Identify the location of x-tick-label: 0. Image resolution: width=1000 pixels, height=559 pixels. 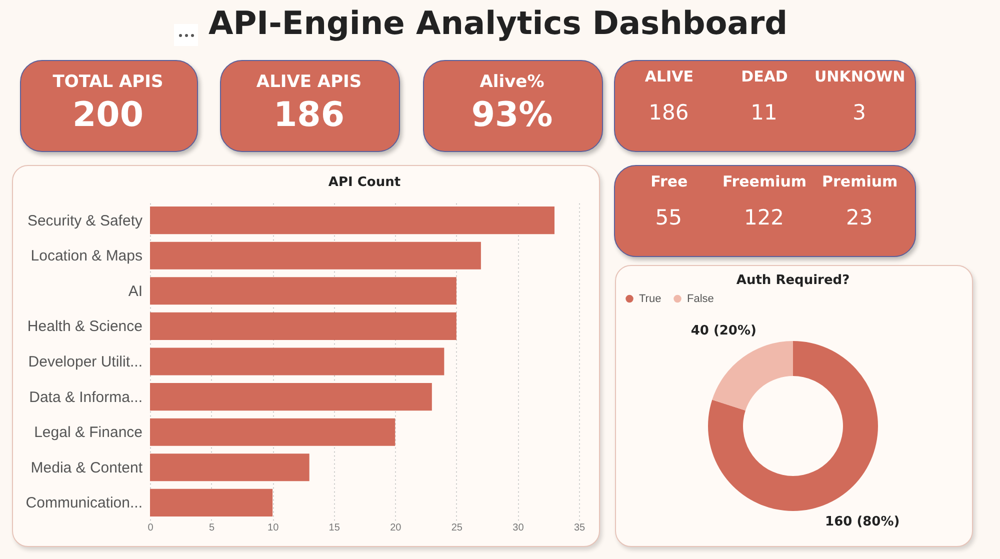
(151, 528).